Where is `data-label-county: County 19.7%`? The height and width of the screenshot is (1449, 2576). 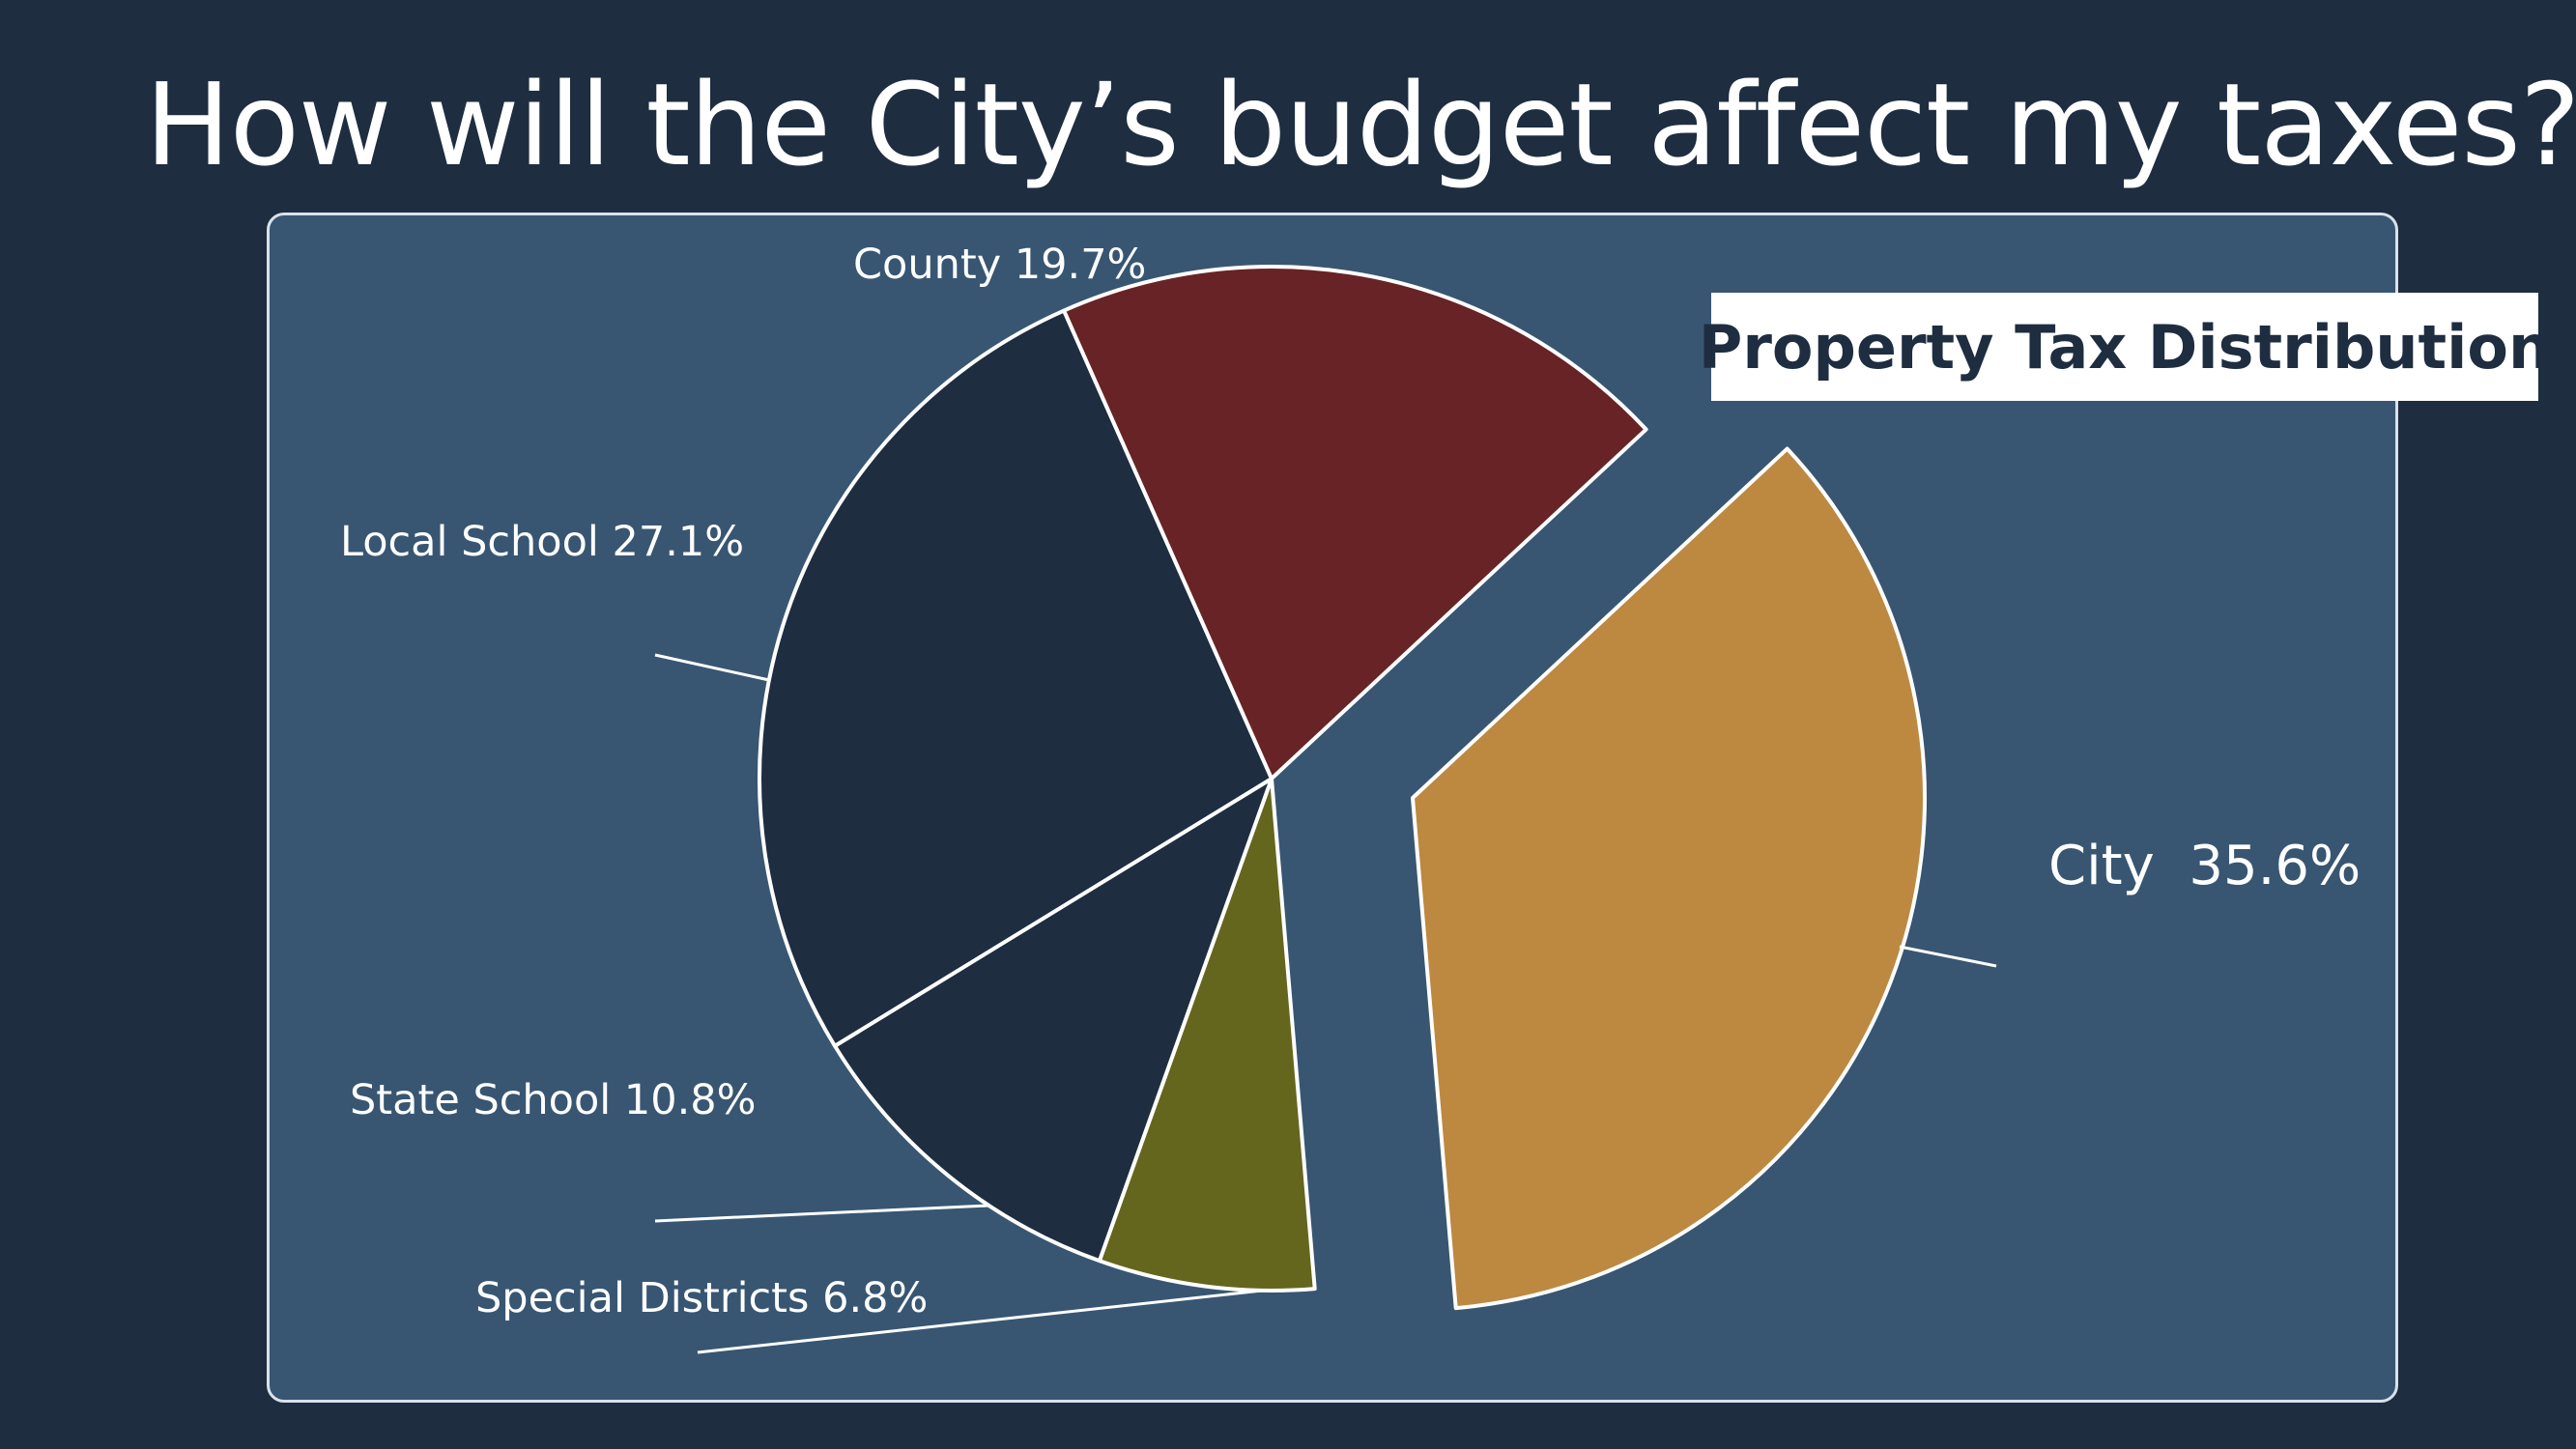
data-label-county: County 19.7% is located at coordinates (1000, 265).